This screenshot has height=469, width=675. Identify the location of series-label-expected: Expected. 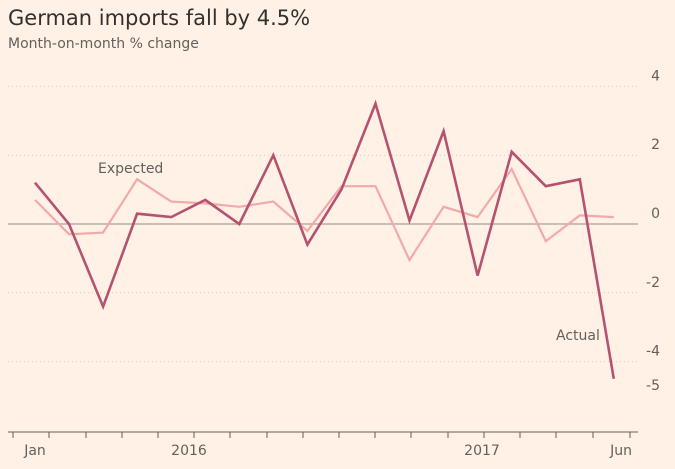
(130, 169).